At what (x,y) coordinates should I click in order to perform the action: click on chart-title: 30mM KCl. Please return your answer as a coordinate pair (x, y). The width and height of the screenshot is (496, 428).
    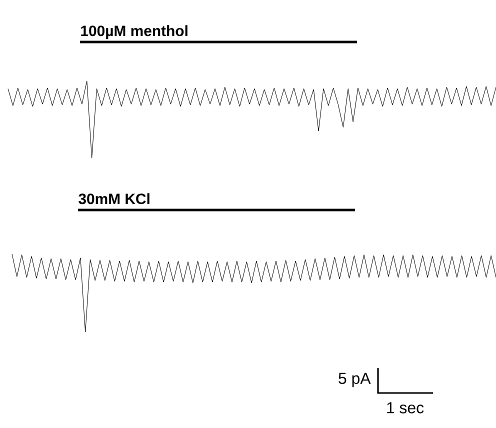
    Looking at the image, I should click on (114, 198).